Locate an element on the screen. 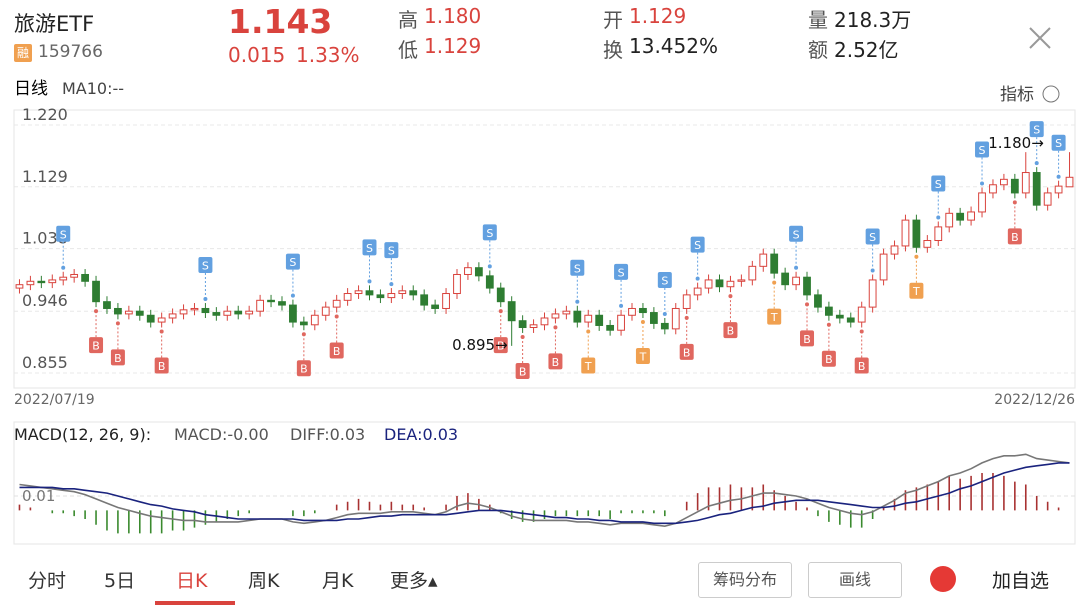 The image size is (1080, 607). chip-button: 筹码分布 is located at coordinates (745, 580).